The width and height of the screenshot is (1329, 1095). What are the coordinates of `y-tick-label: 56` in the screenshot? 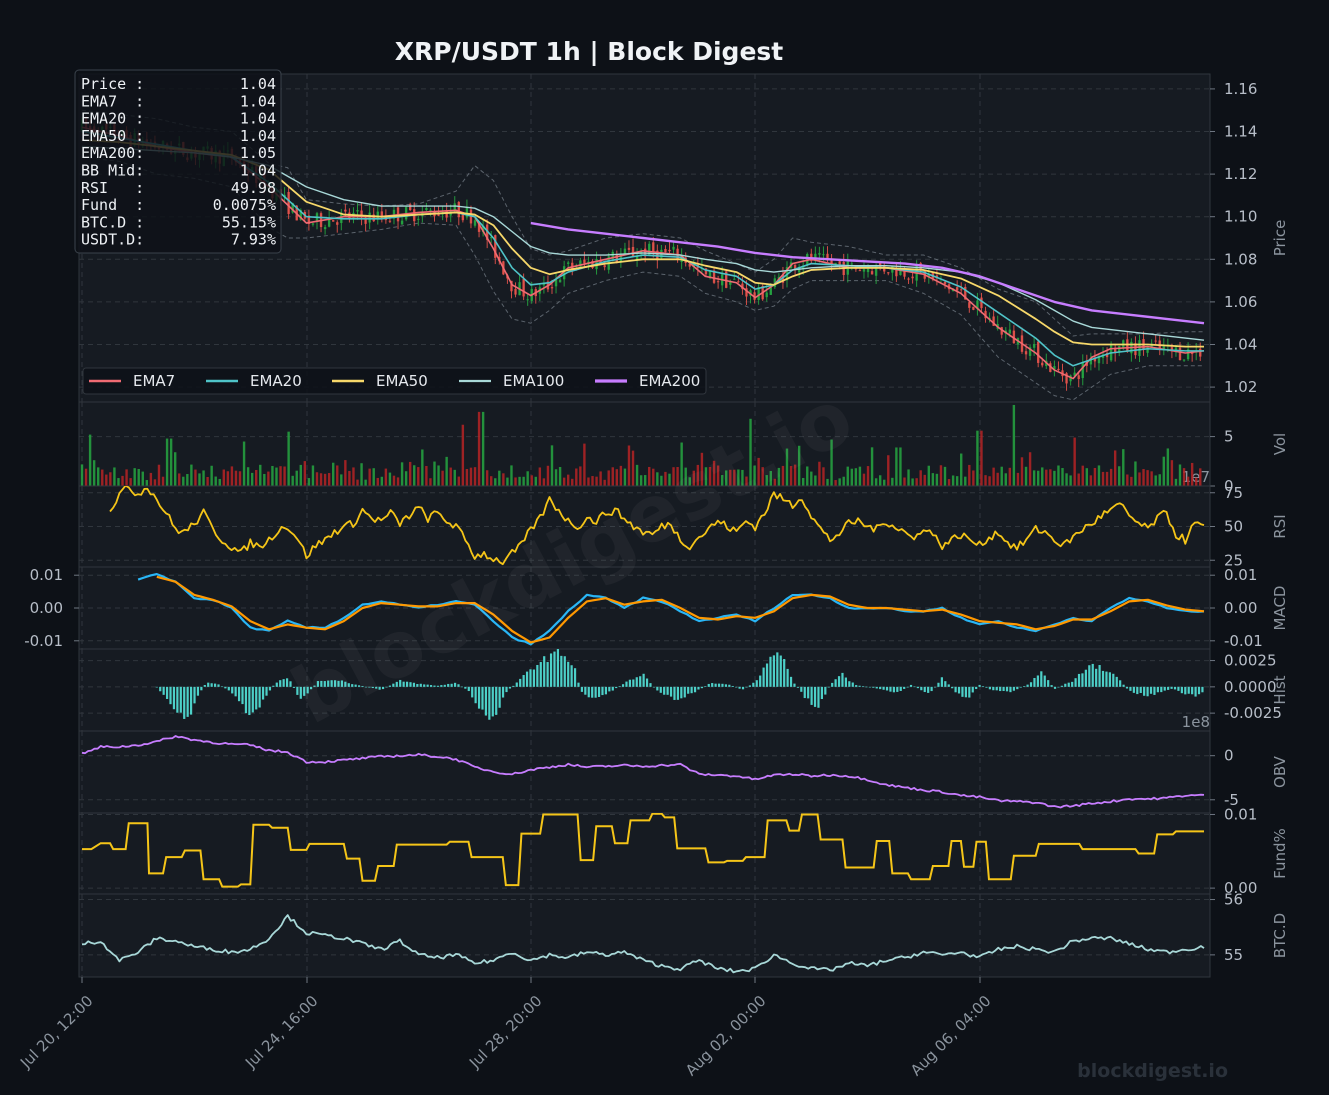 It's located at (1233, 900).